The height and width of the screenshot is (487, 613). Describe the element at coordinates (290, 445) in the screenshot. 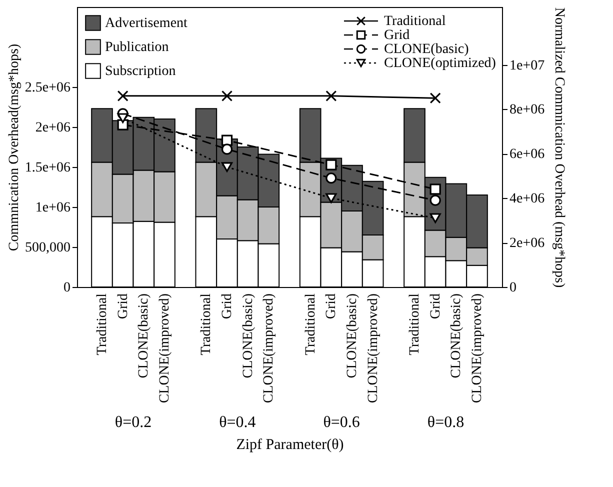

I see `x-axis-title: Zipf Parameter(θ)` at that location.